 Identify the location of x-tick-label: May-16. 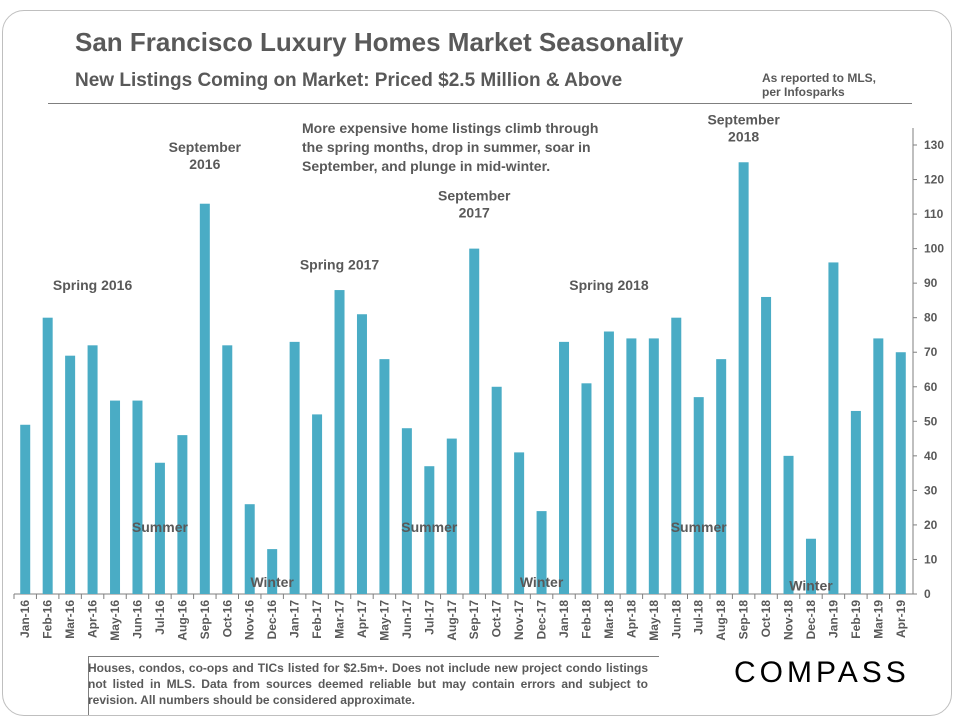
(115, 620).